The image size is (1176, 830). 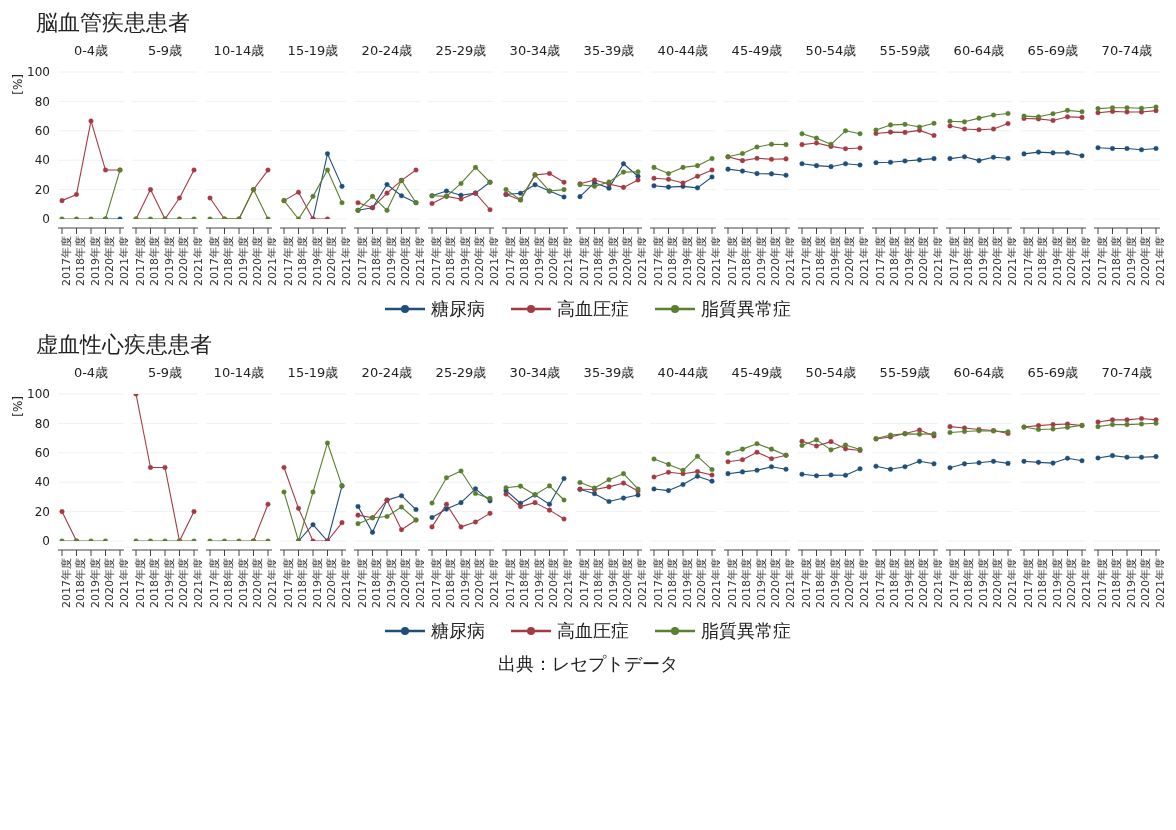 What do you see at coordinates (757, 51) in the screenshot?
I see `chart-title: 45-49歳` at bounding box center [757, 51].